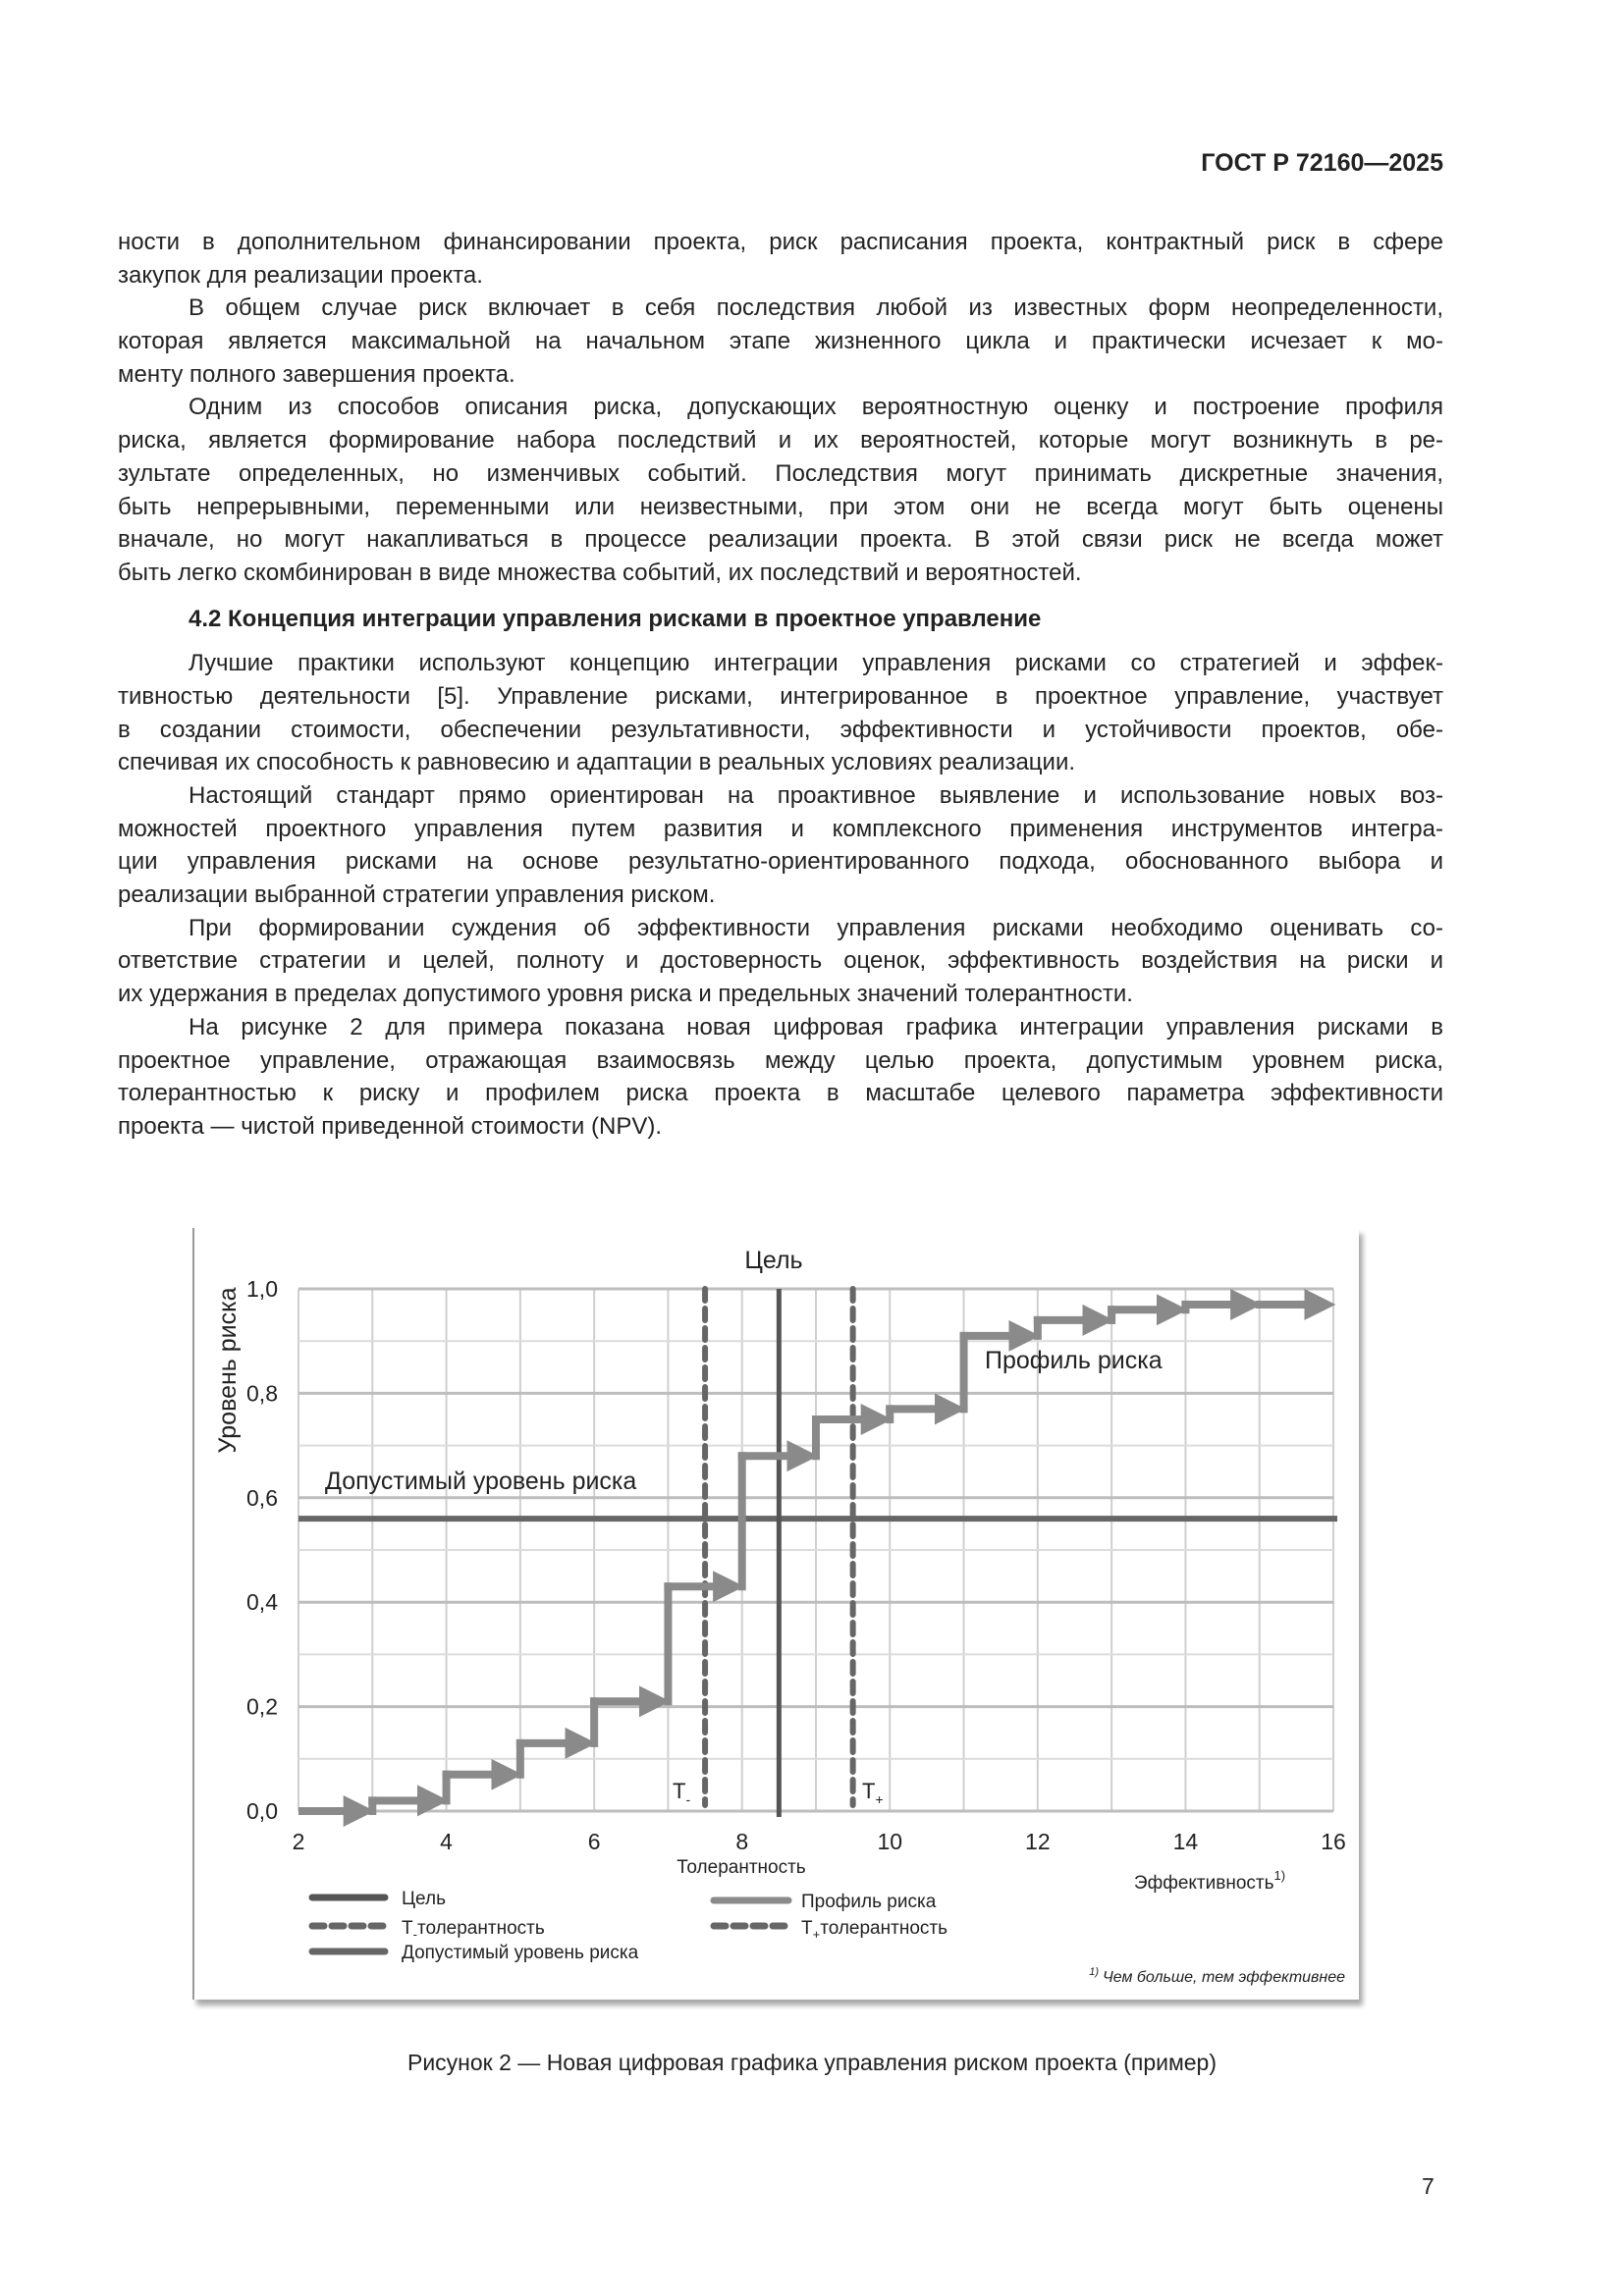 The width and height of the screenshot is (1624, 2296). Describe the element at coordinates (262, 1602) in the screenshot. I see `y-tick-label: 0,4` at that location.